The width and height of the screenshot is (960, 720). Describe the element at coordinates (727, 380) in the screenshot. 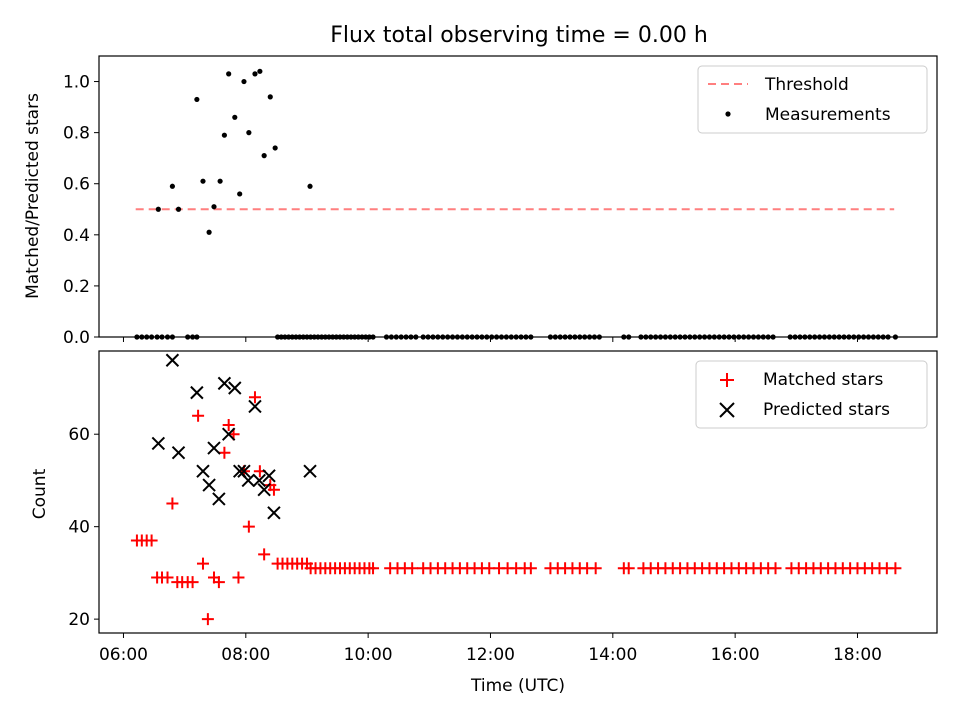

I see `matched-legend-swatch` at that location.